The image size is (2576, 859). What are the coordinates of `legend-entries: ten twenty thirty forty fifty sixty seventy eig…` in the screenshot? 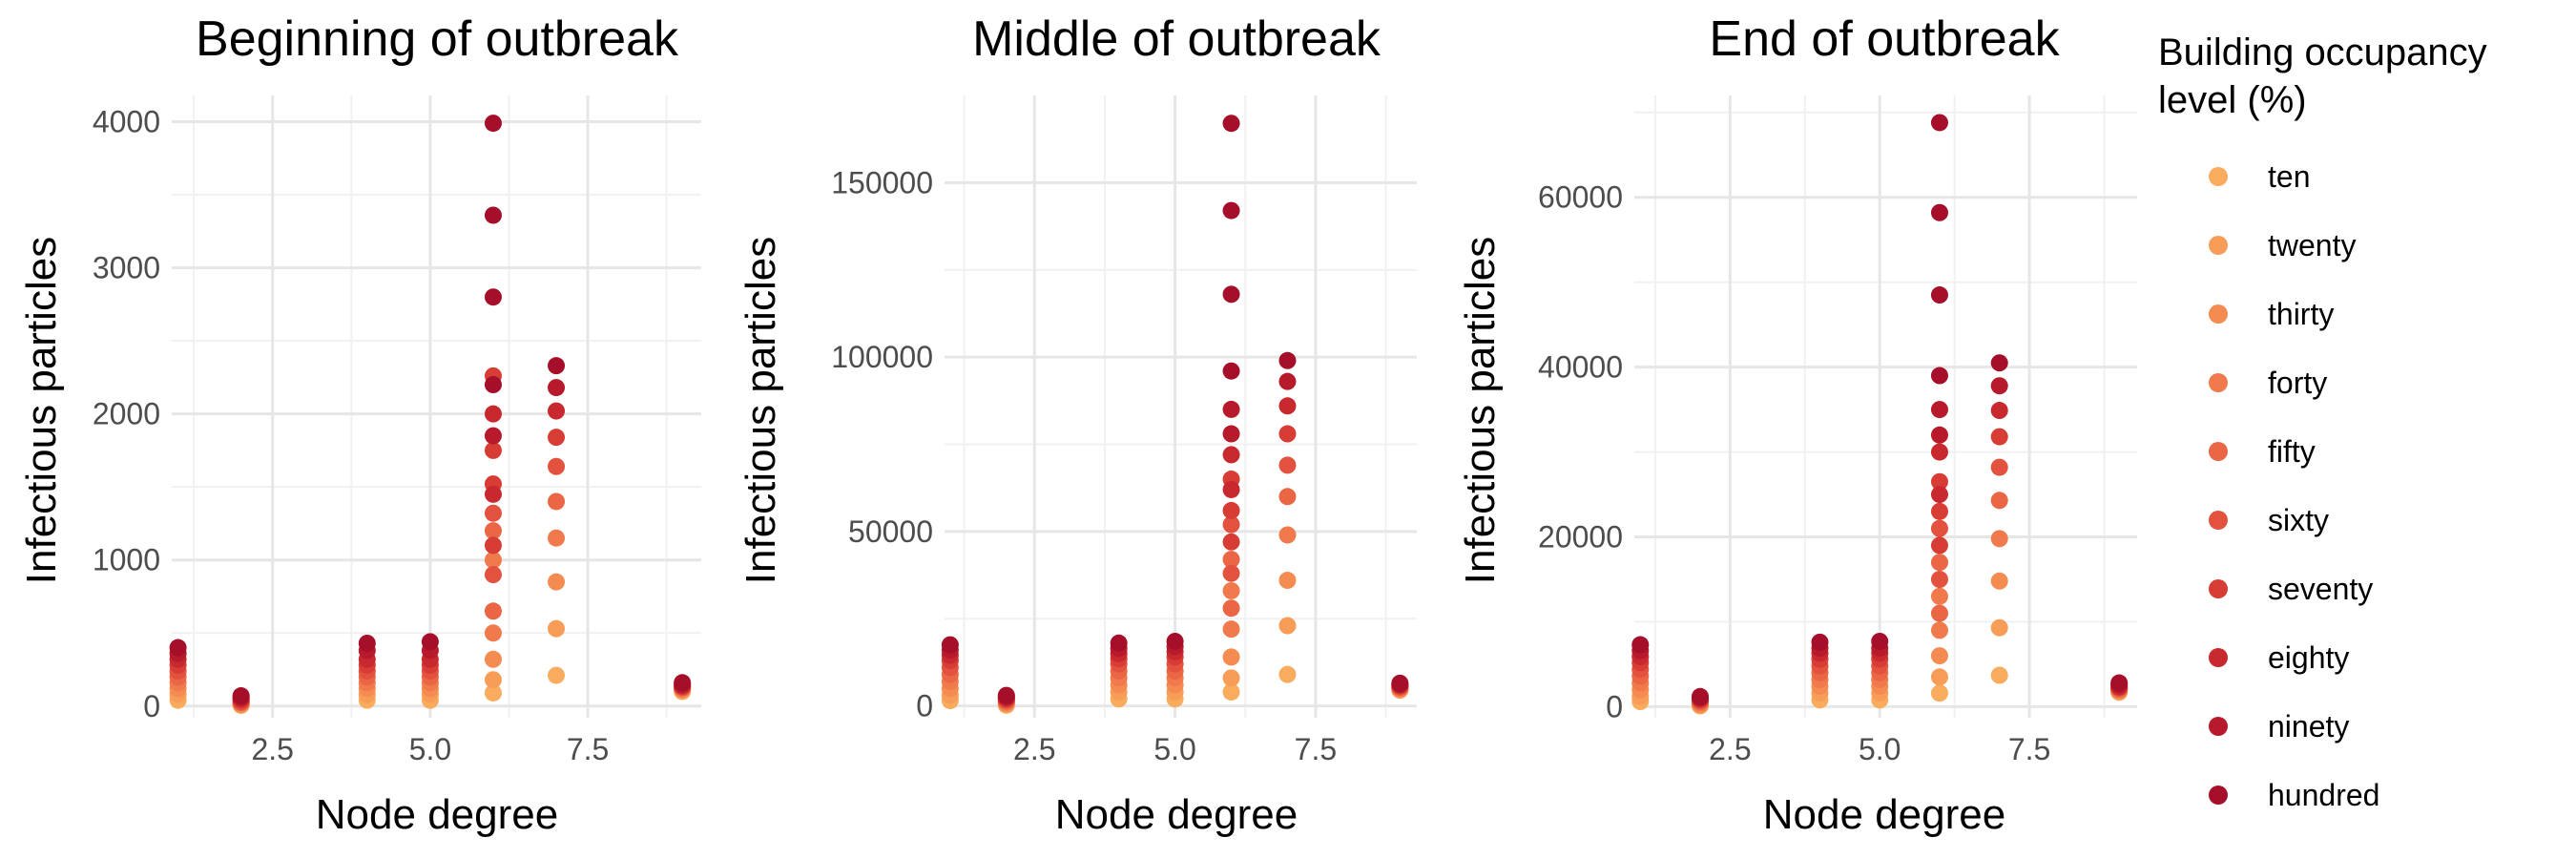 It's located at (2294, 485).